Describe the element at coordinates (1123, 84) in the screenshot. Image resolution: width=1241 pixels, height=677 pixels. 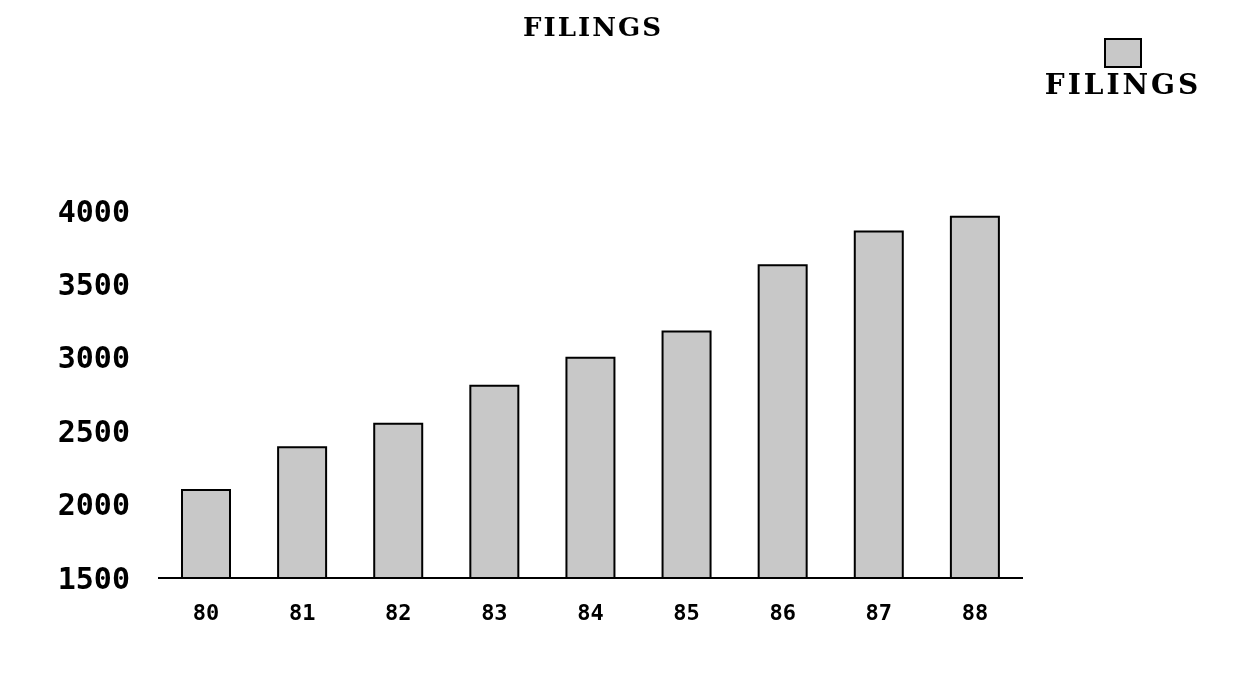
I see `legend-label: FILINGS` at that location.